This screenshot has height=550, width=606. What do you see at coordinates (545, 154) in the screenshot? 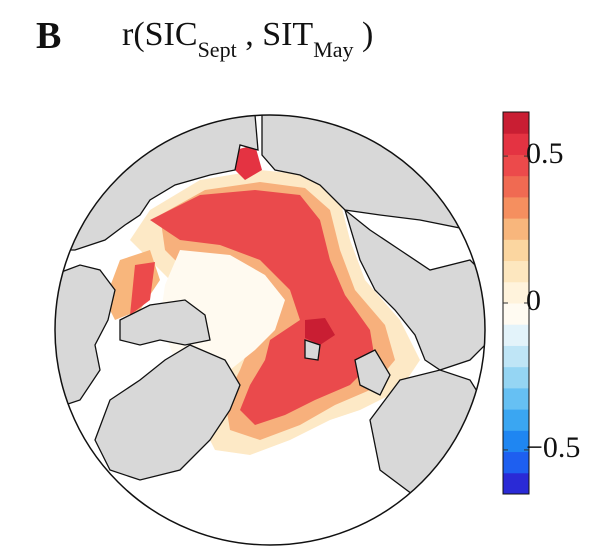
I see `colorbar-tick-label: 0.5` at bounding box center [545, 154].